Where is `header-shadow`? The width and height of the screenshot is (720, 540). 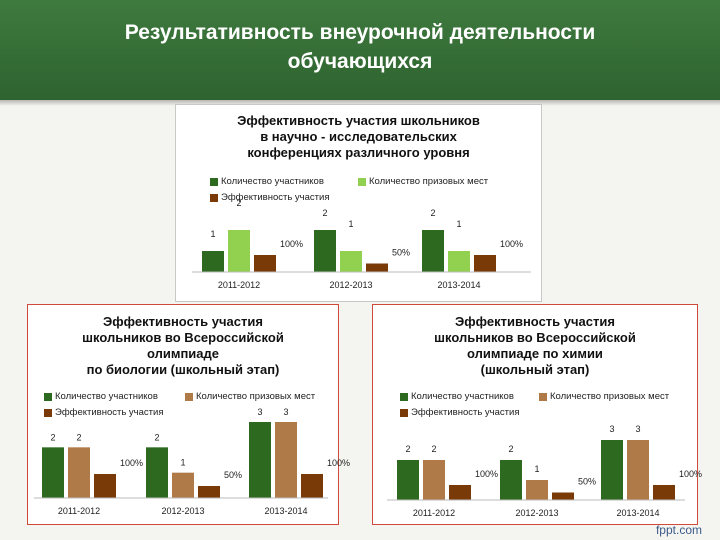 header-shadow is located at coordinates (360, 103).